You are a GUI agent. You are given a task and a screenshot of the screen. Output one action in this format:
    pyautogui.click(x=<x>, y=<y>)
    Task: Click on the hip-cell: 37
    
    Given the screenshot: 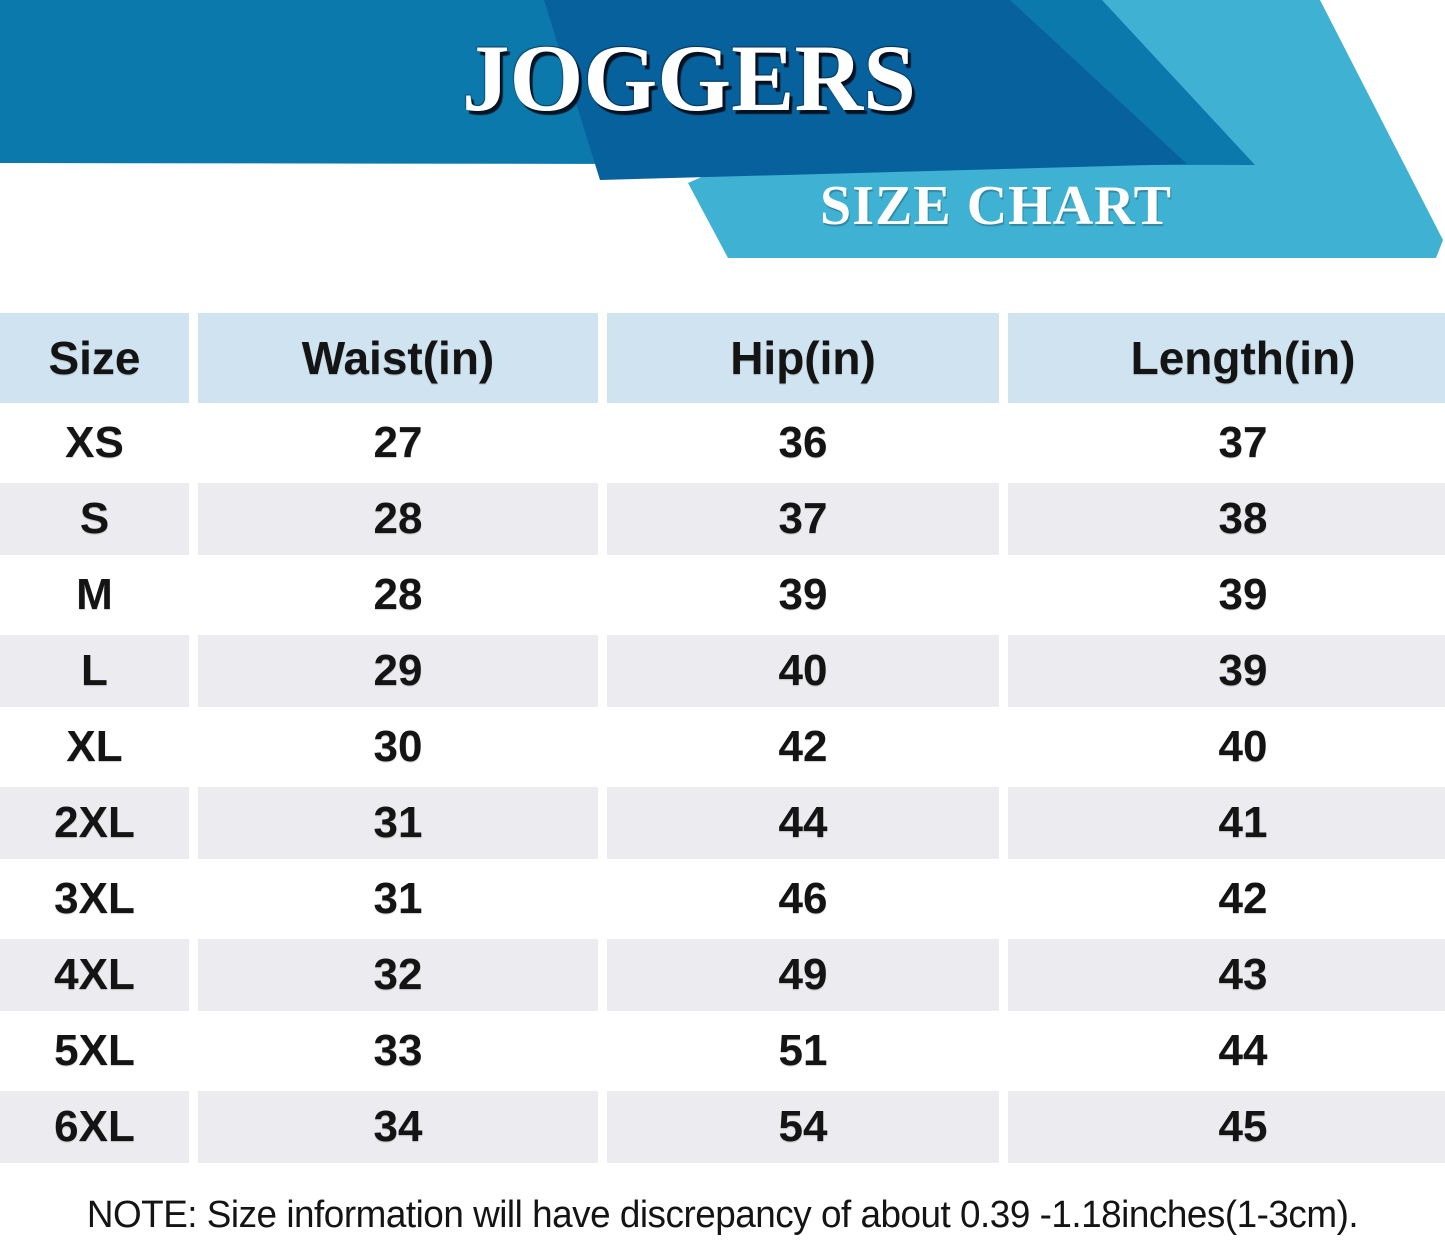 What is the action you would take?
    pyautogui.click(x=803, y=519)
    